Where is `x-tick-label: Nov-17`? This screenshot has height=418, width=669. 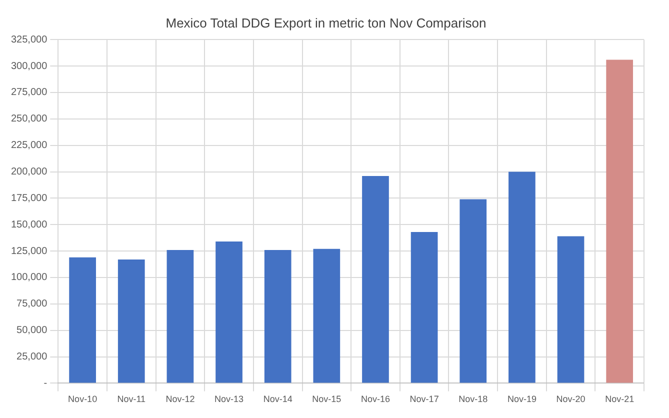 x-tick-label: Nov-17 is located at coordinates (424, 399).